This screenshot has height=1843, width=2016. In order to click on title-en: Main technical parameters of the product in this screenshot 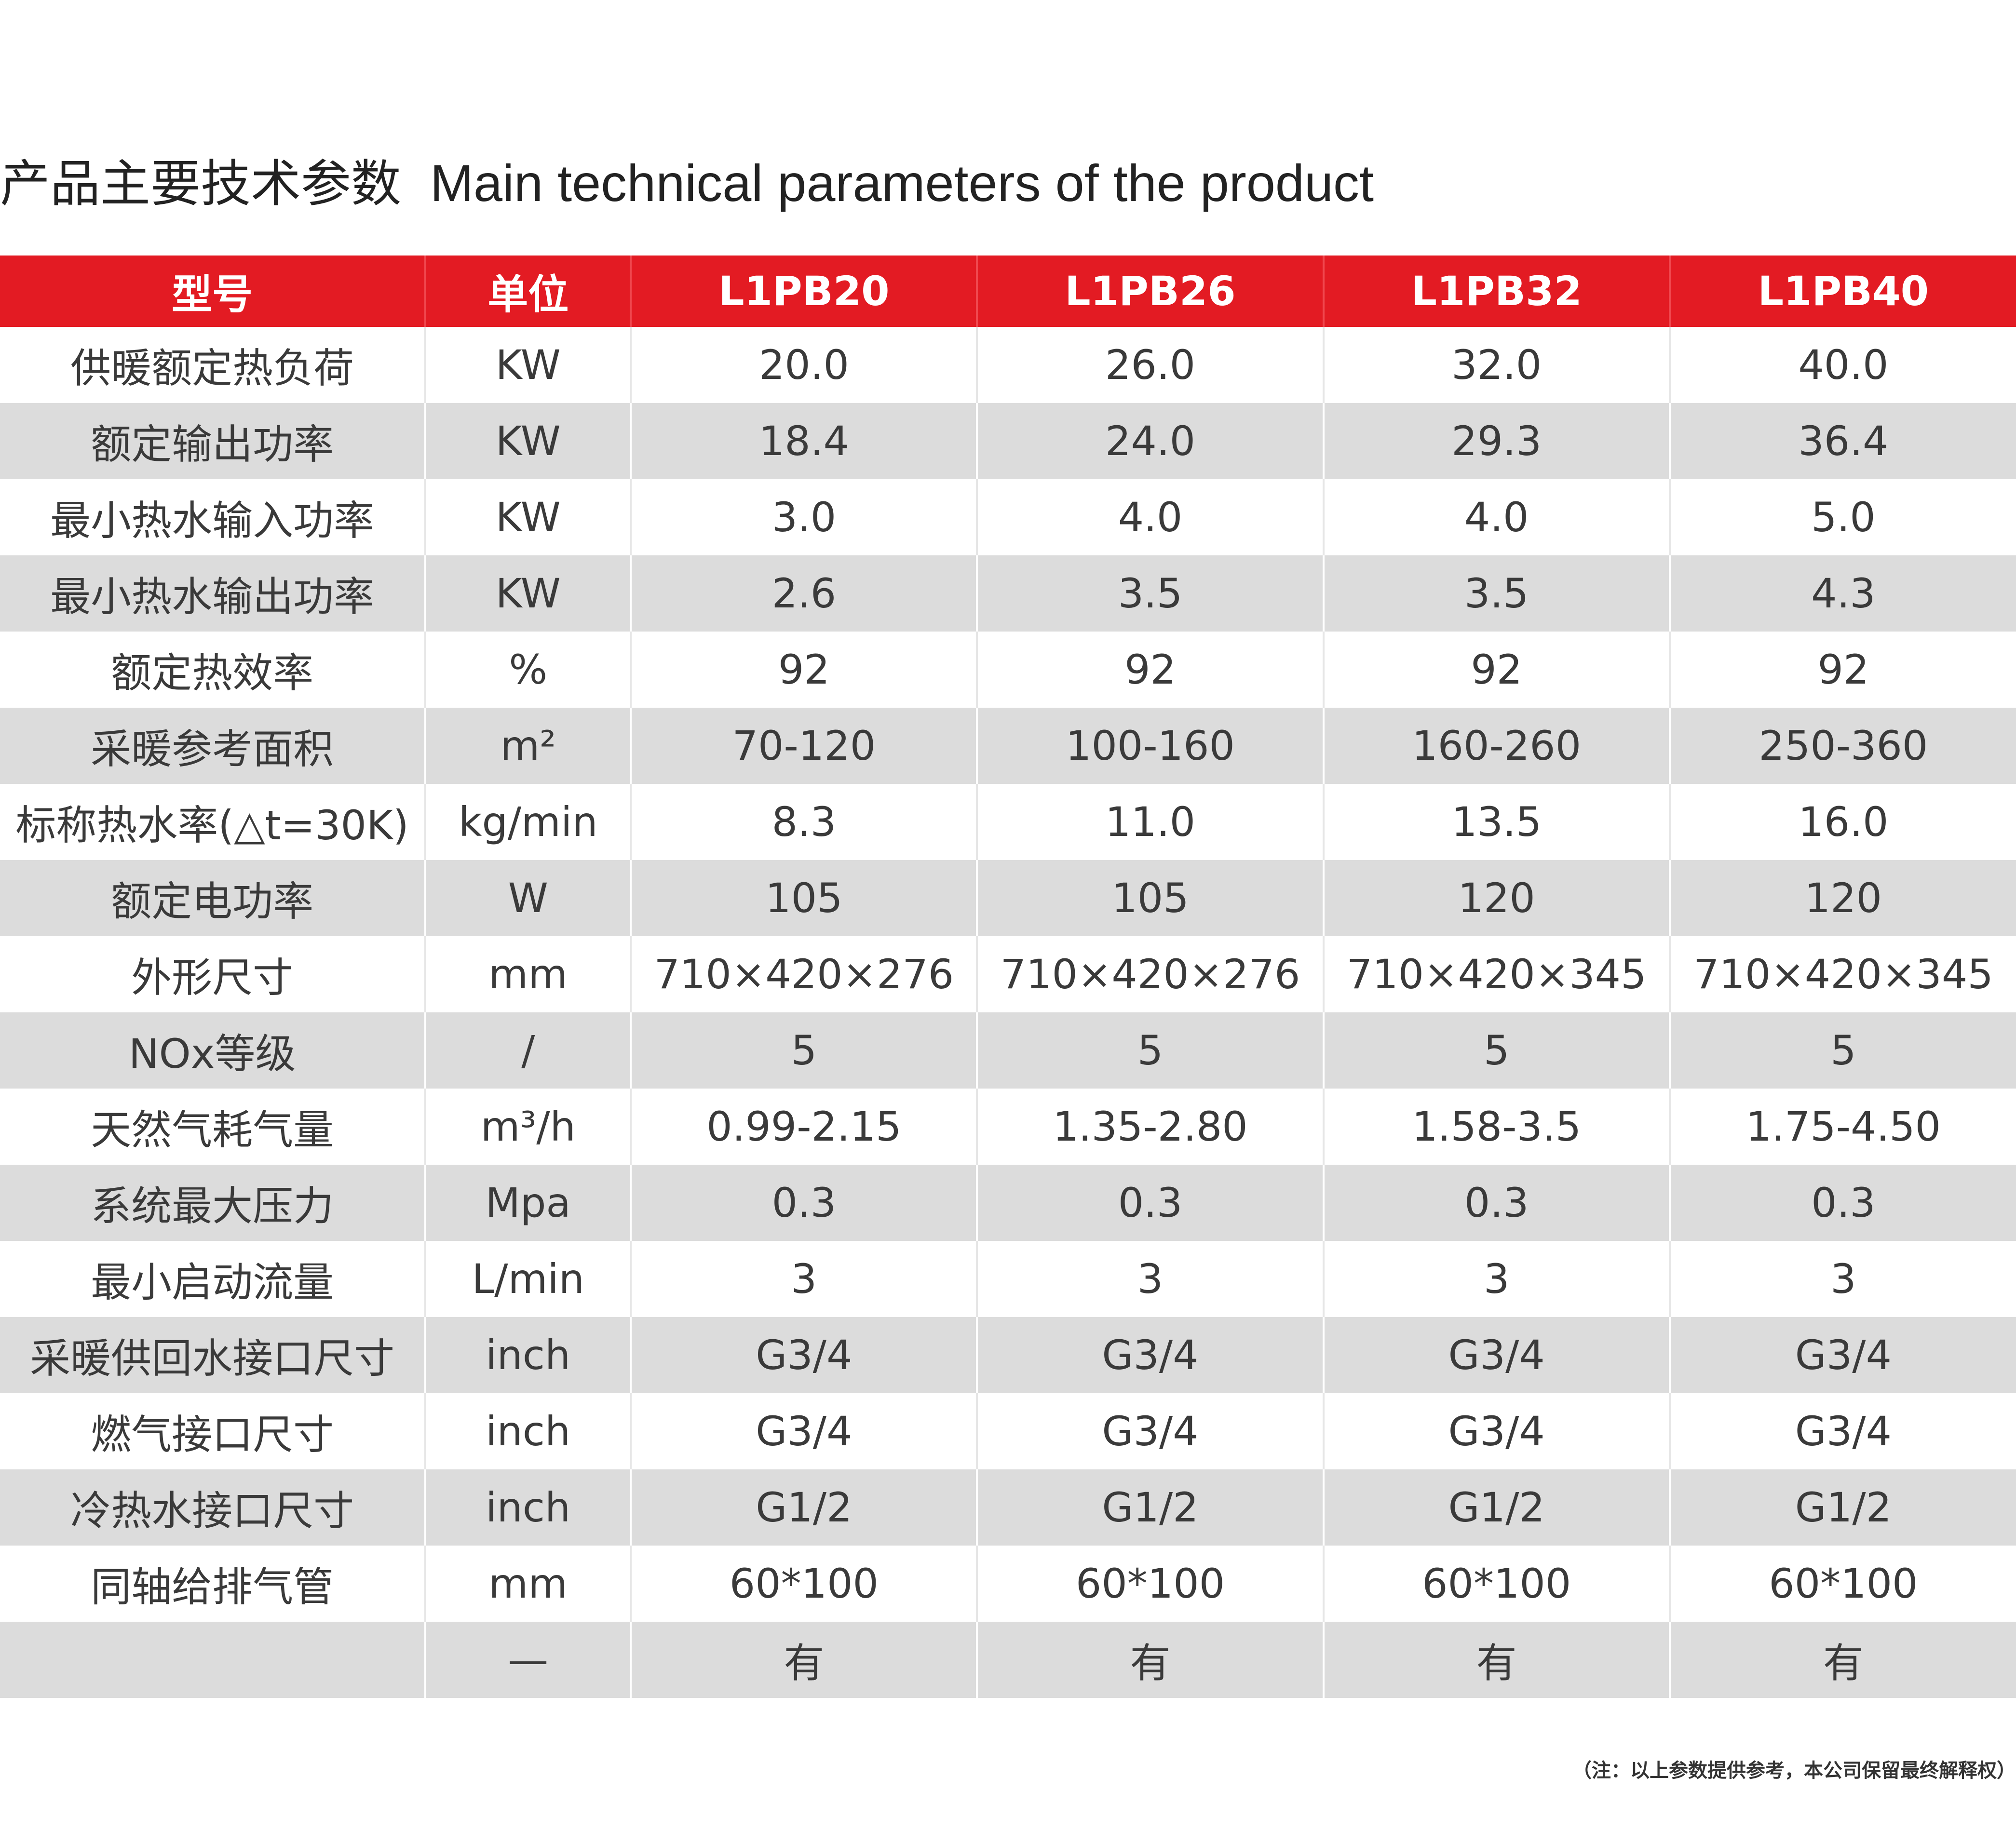, I will do `click(902, 183)`.